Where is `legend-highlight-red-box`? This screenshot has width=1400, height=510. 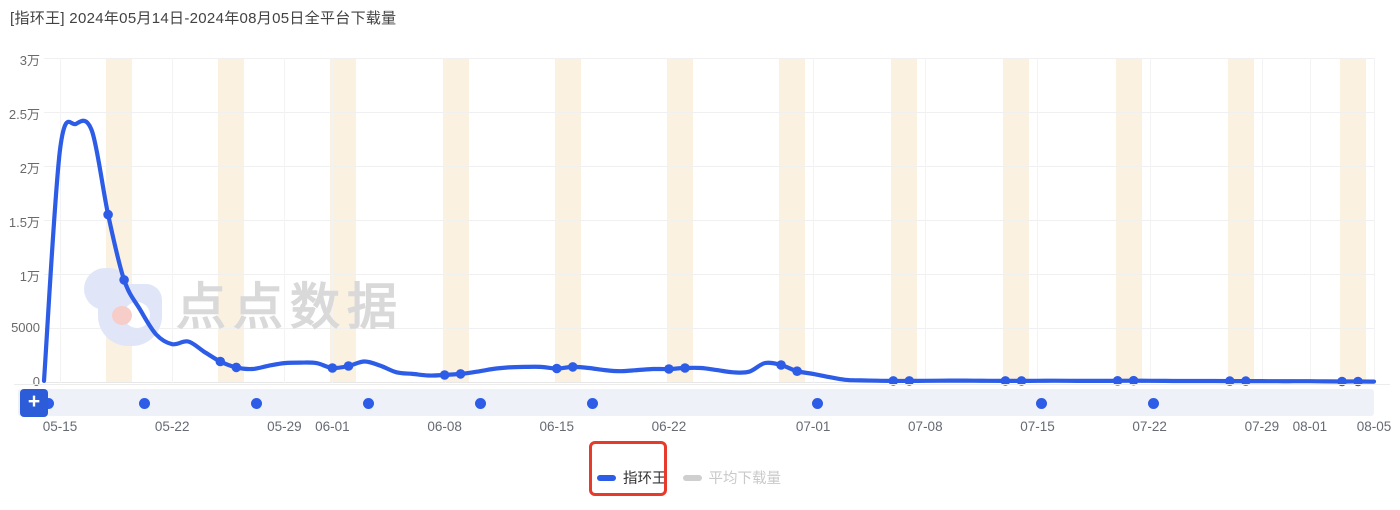
legend-highlight-red-box is located at coordinates (628, 468).